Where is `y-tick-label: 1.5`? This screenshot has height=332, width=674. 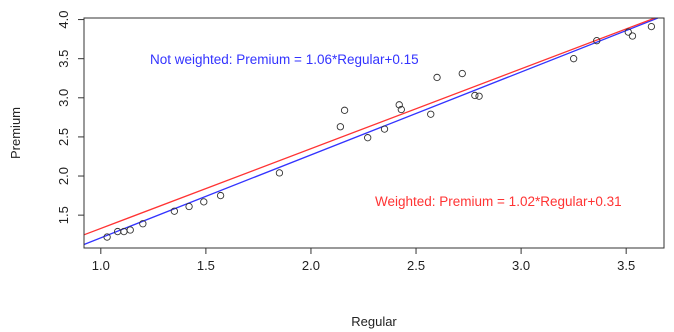 y-tick-label: 1.5 is located at coordinates (63, 215).